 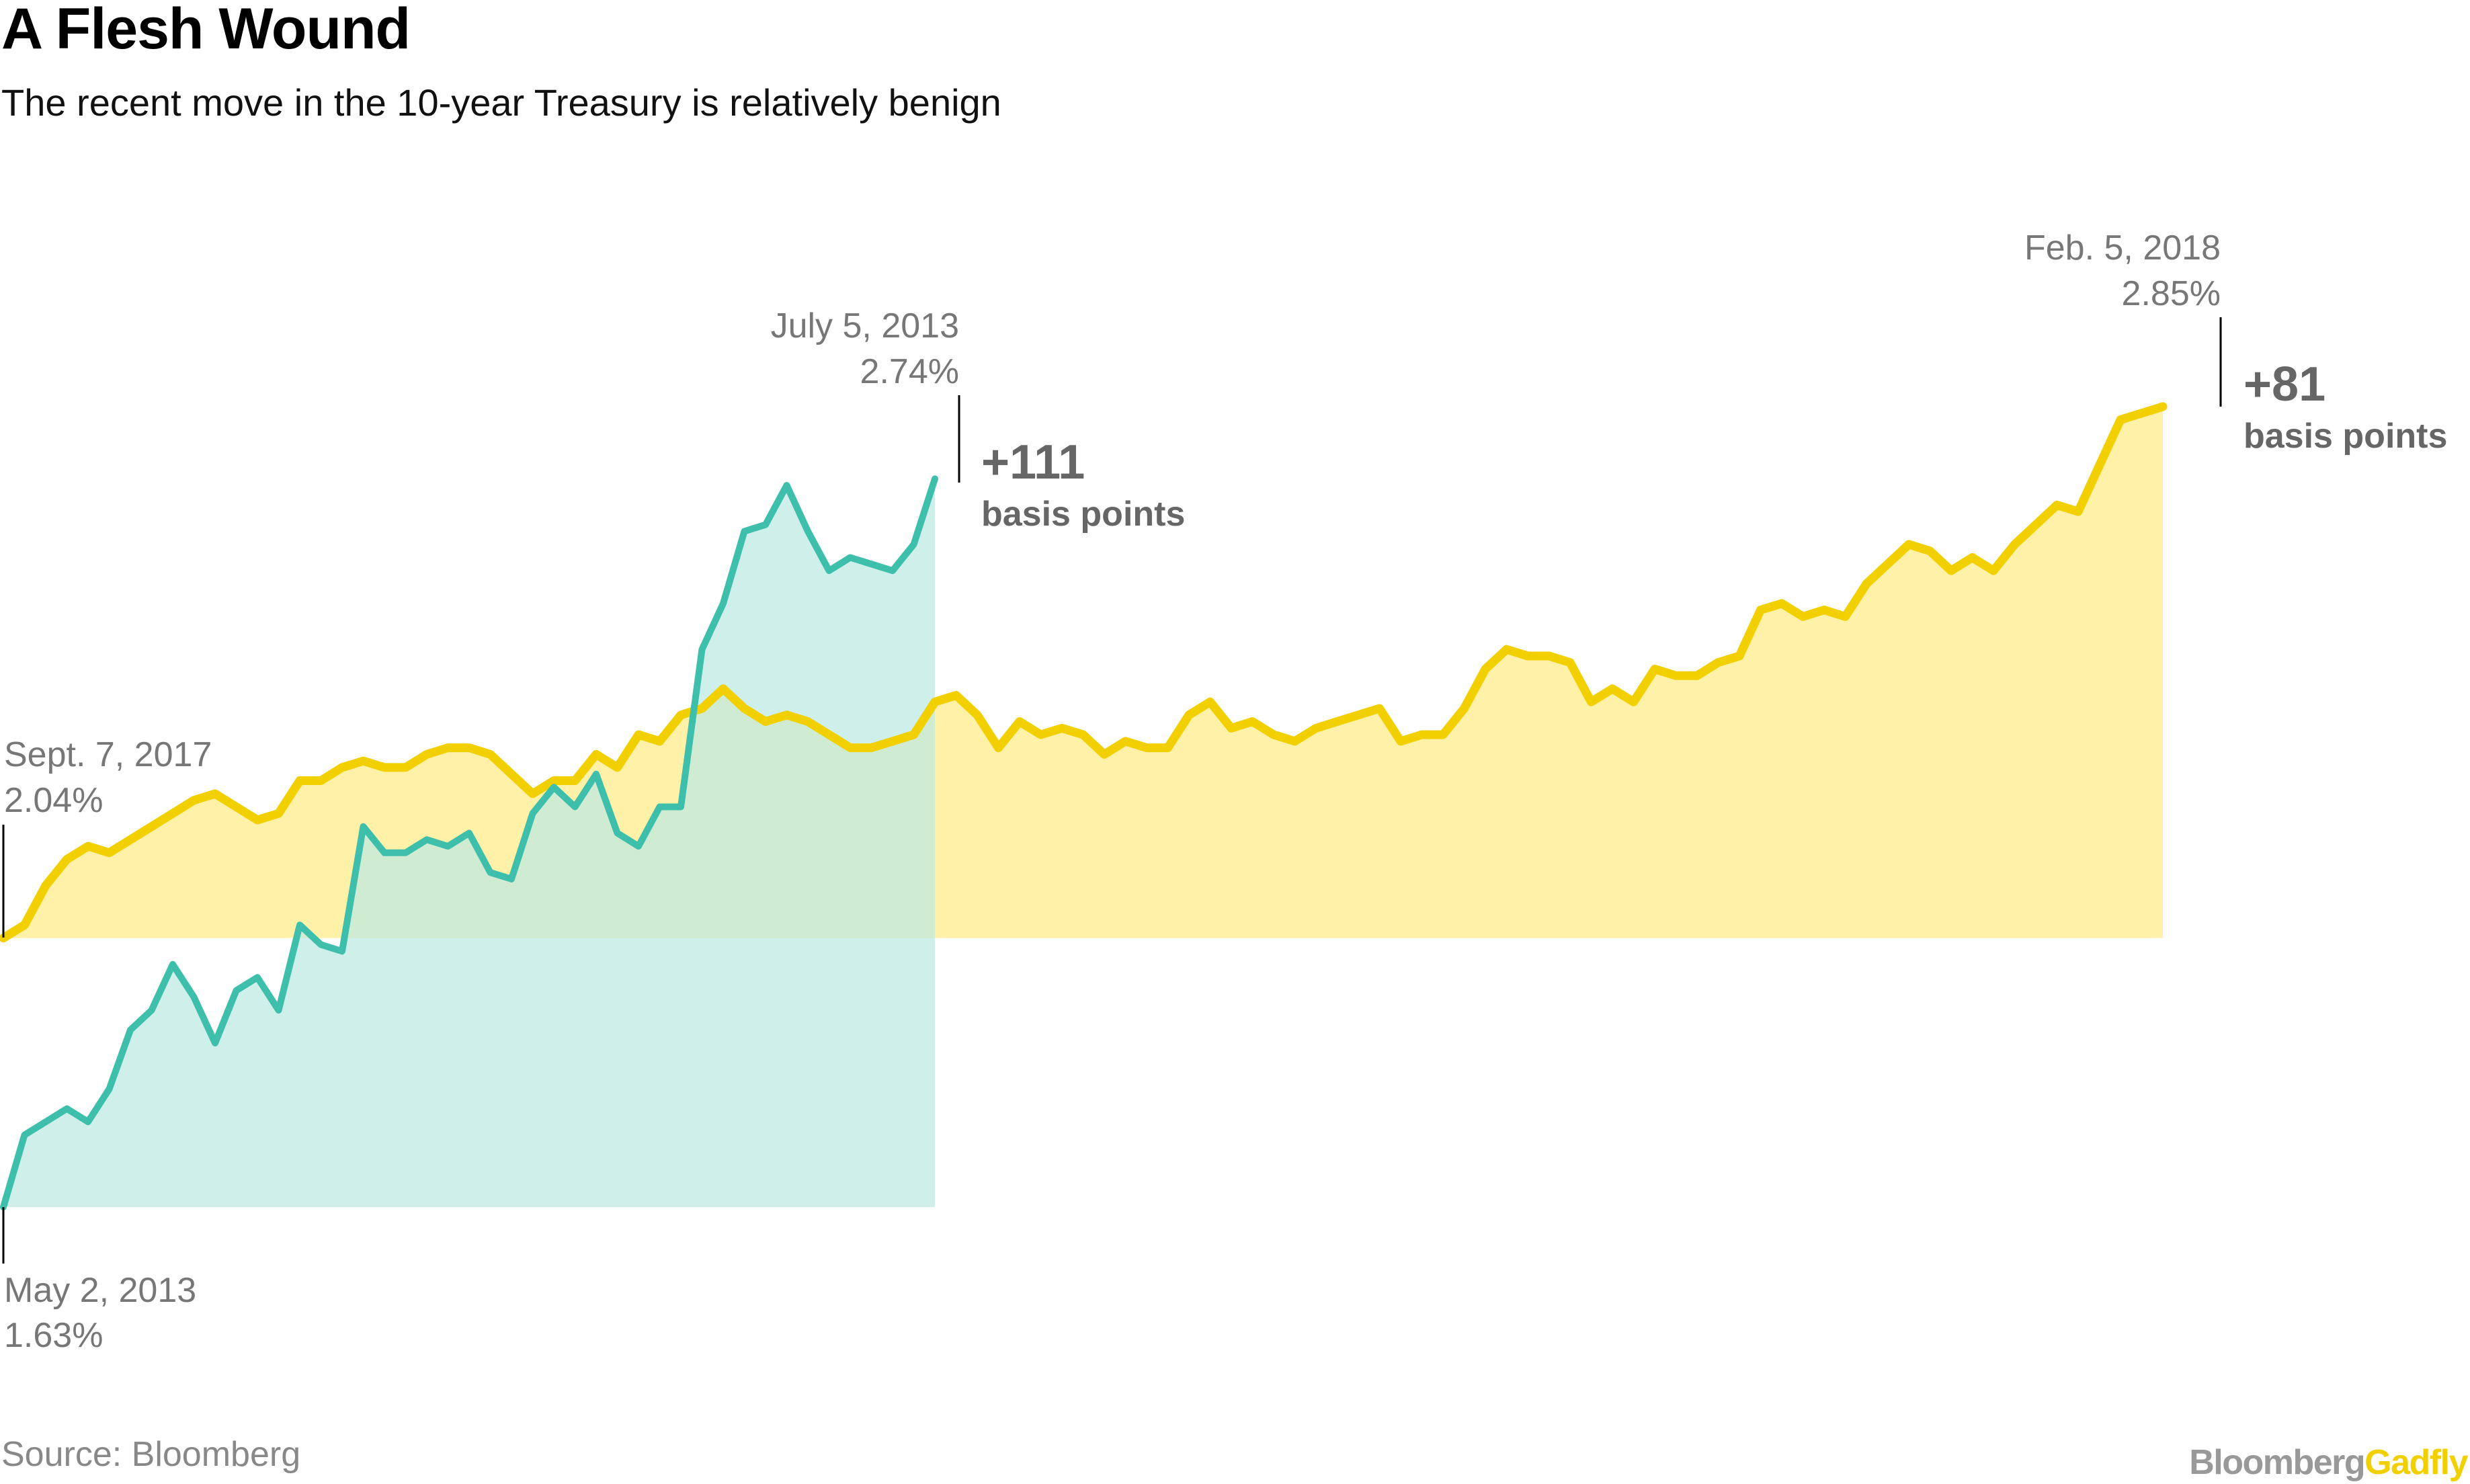 I want to click on sept-2017-start-date: Sept. 7, 2017, so click(x=108, y=754).